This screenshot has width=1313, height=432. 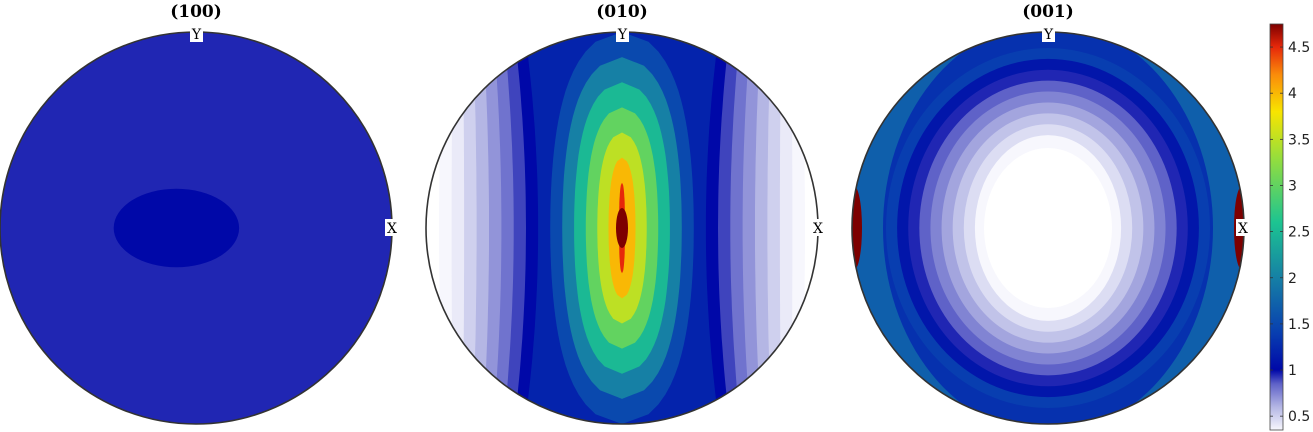 What do you see at coordinates (1292, 94) in the screenshot?
I see `colorbar-tick-label: 4` at bounding box center [1292, 94].